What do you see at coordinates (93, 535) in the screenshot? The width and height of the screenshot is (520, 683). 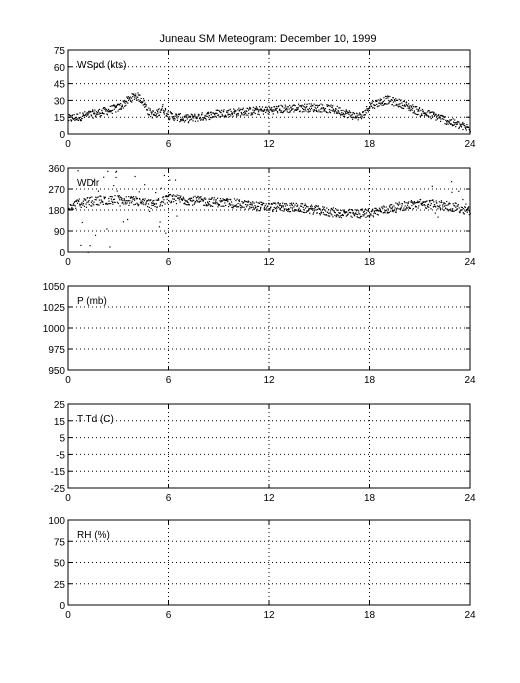 I see `panel-label: RH (%)` at bounding box center [93, 535].